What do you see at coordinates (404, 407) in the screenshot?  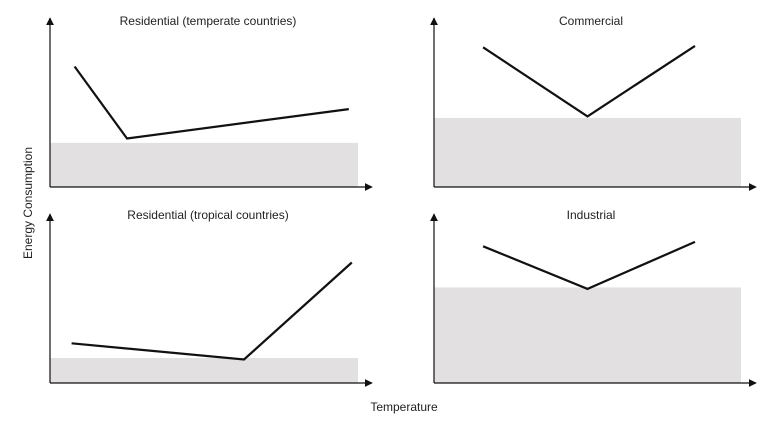 I see `x-axis-label: Temperature` at bounding box center [404, 407].